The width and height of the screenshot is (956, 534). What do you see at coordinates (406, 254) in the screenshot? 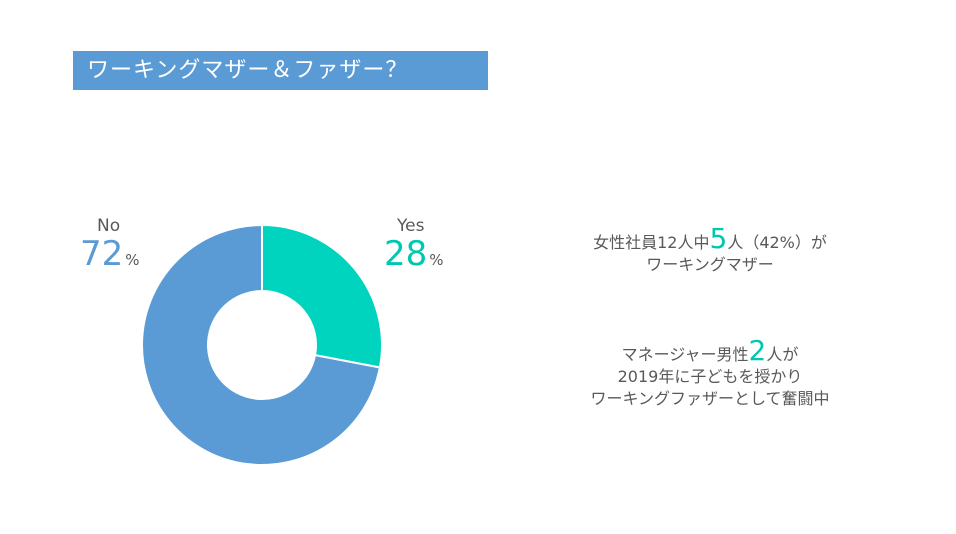
I see `label-yes-value: 28` at bounding box center [406, 254].